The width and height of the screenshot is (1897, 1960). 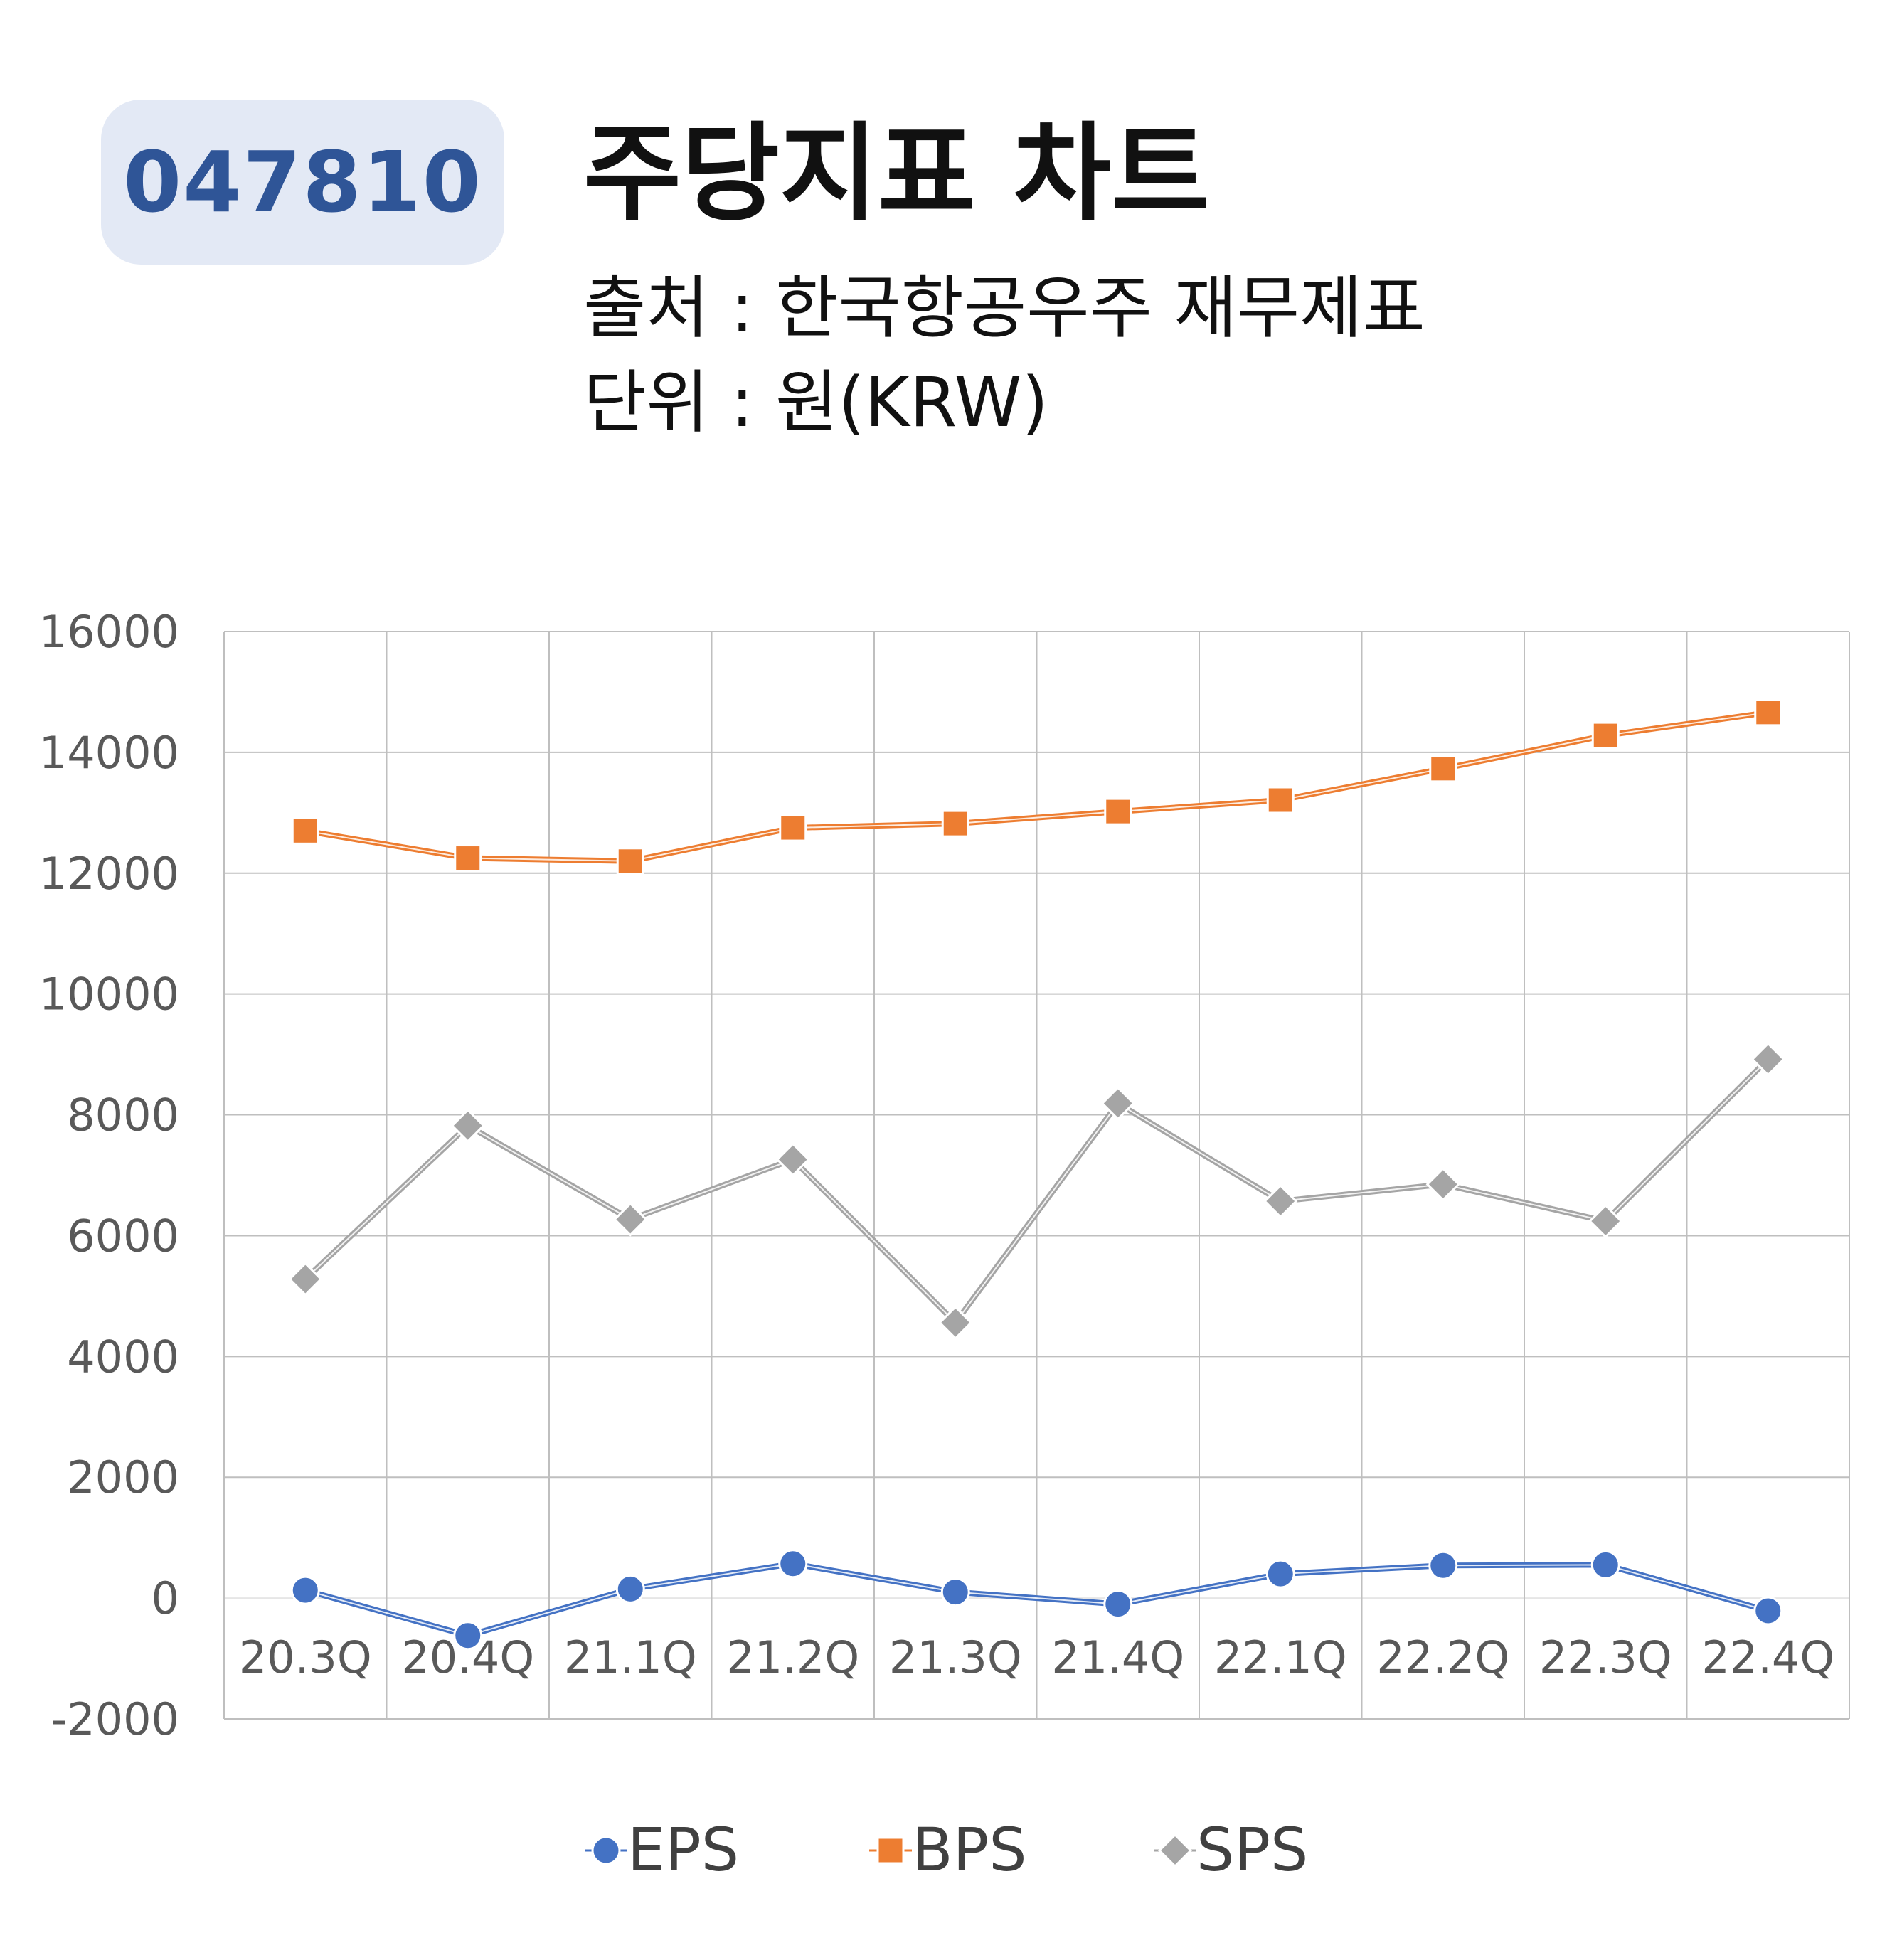 I want to click on x-tick-label: 21.2Q, so click(x=793, y=1657).